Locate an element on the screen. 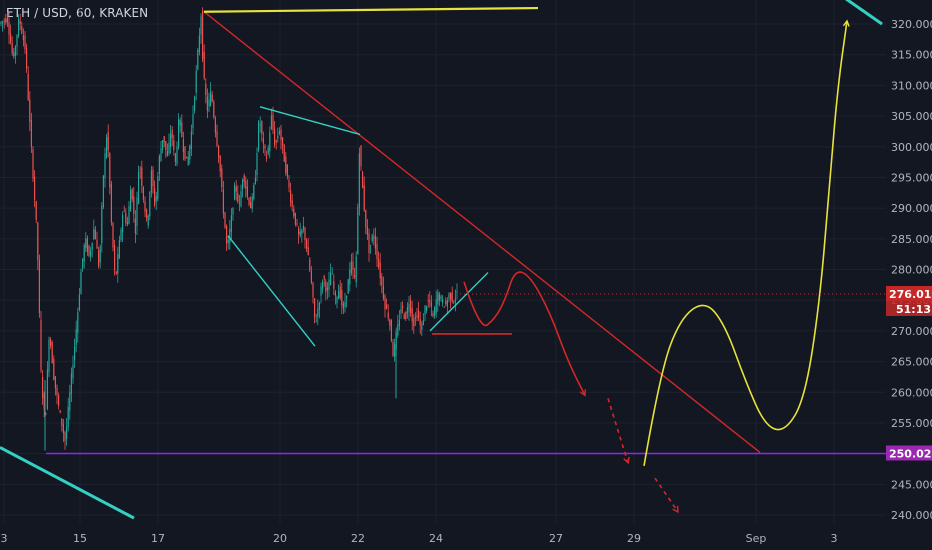 The height and width of the screenshot is (550, 932). x-tick-label: Sep is located at coordinates (756, 538).